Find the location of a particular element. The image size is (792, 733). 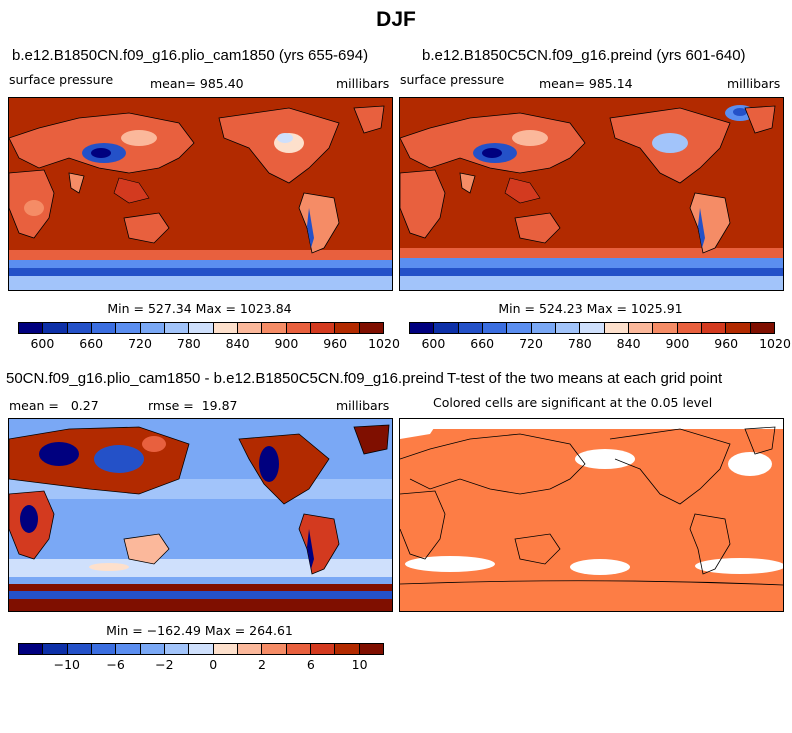

panel-control-units: millibars is located at coordinates (754, 83).